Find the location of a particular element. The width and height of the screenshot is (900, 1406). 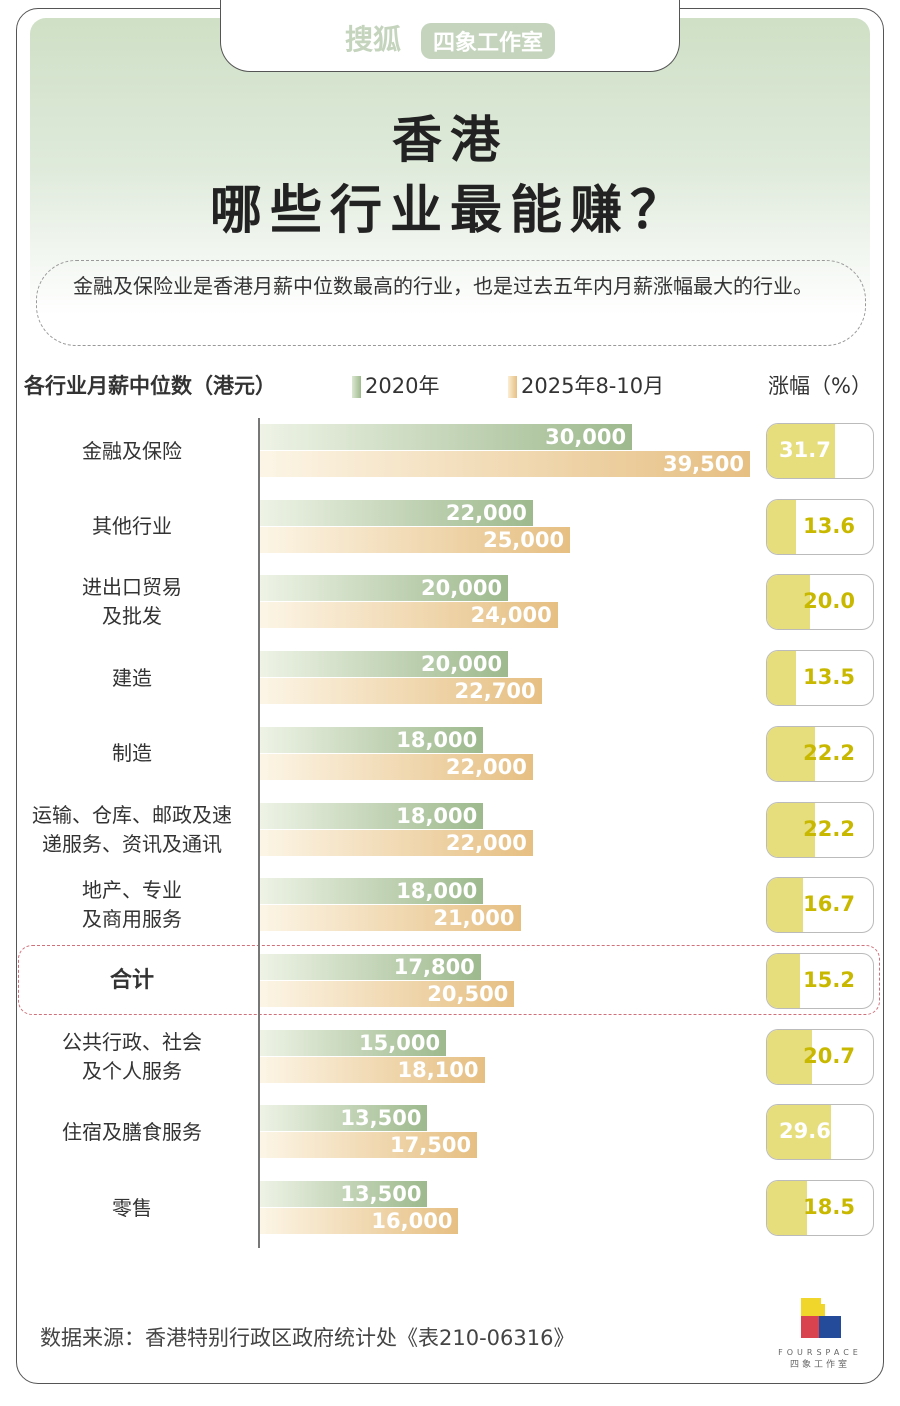

legend-2020: 2020年 is located at coordinates (395, 385).